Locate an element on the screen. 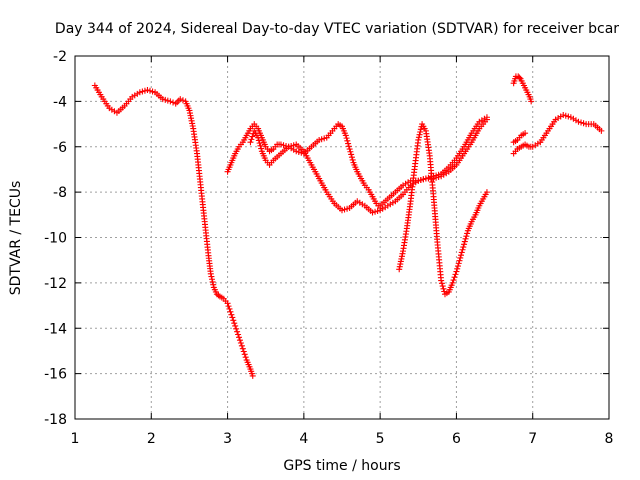 This screenshot has height=480, width=640. x-axis-label: GPS time / hours is located at coordinates (341, 466).